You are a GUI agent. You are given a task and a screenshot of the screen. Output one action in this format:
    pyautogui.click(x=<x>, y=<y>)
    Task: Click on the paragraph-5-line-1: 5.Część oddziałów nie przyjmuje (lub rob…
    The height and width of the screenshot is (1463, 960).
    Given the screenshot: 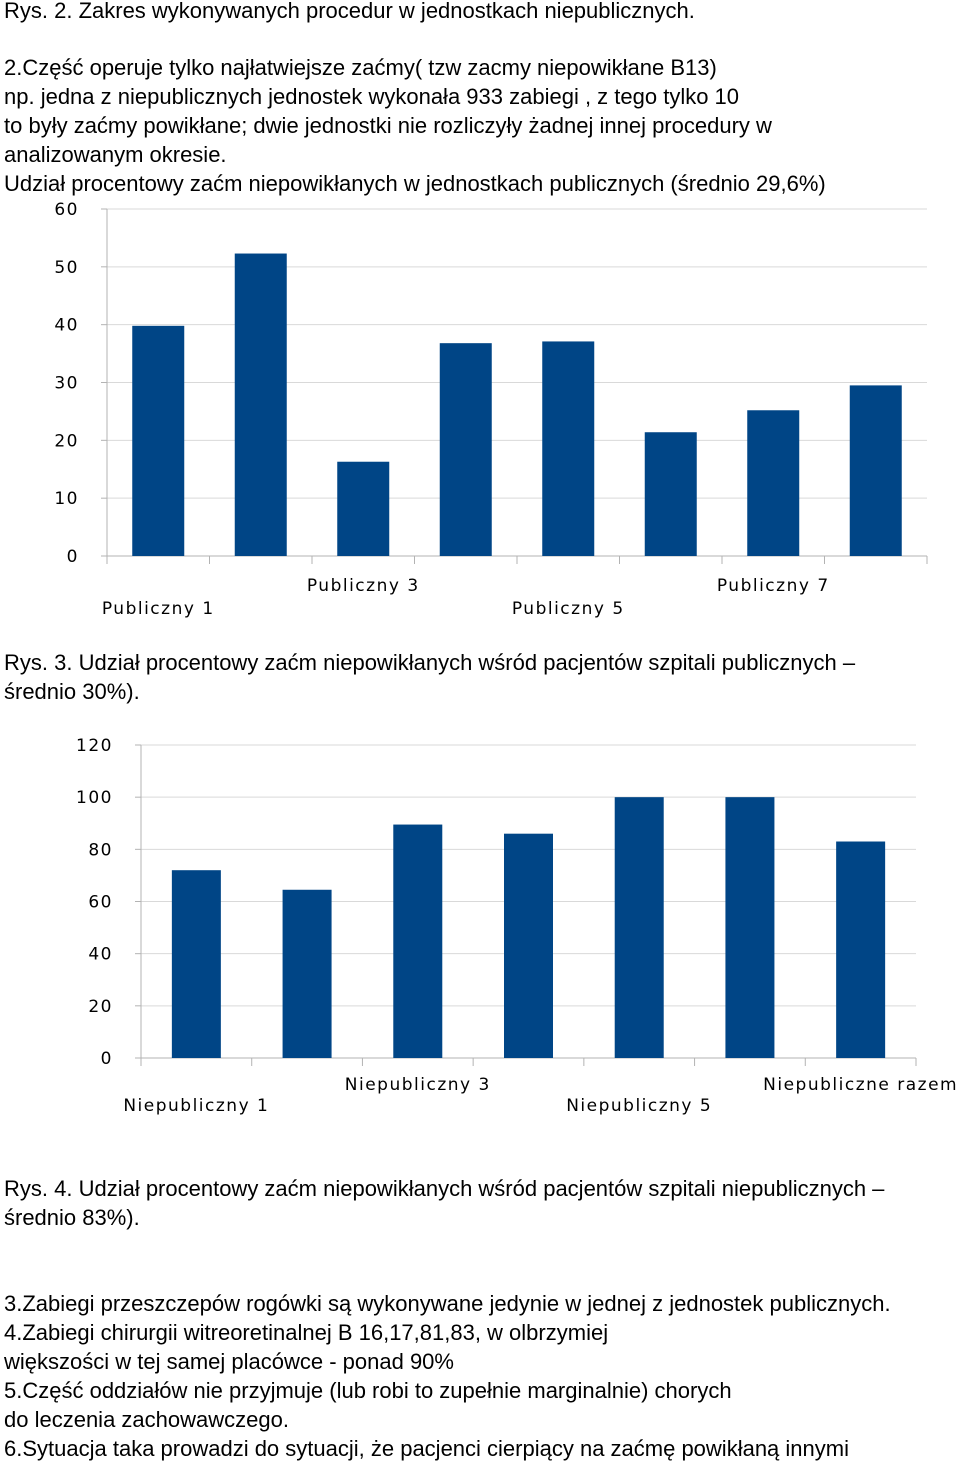 What is the action you would take?
    pyautogui.click(x=368, y=1390)
    